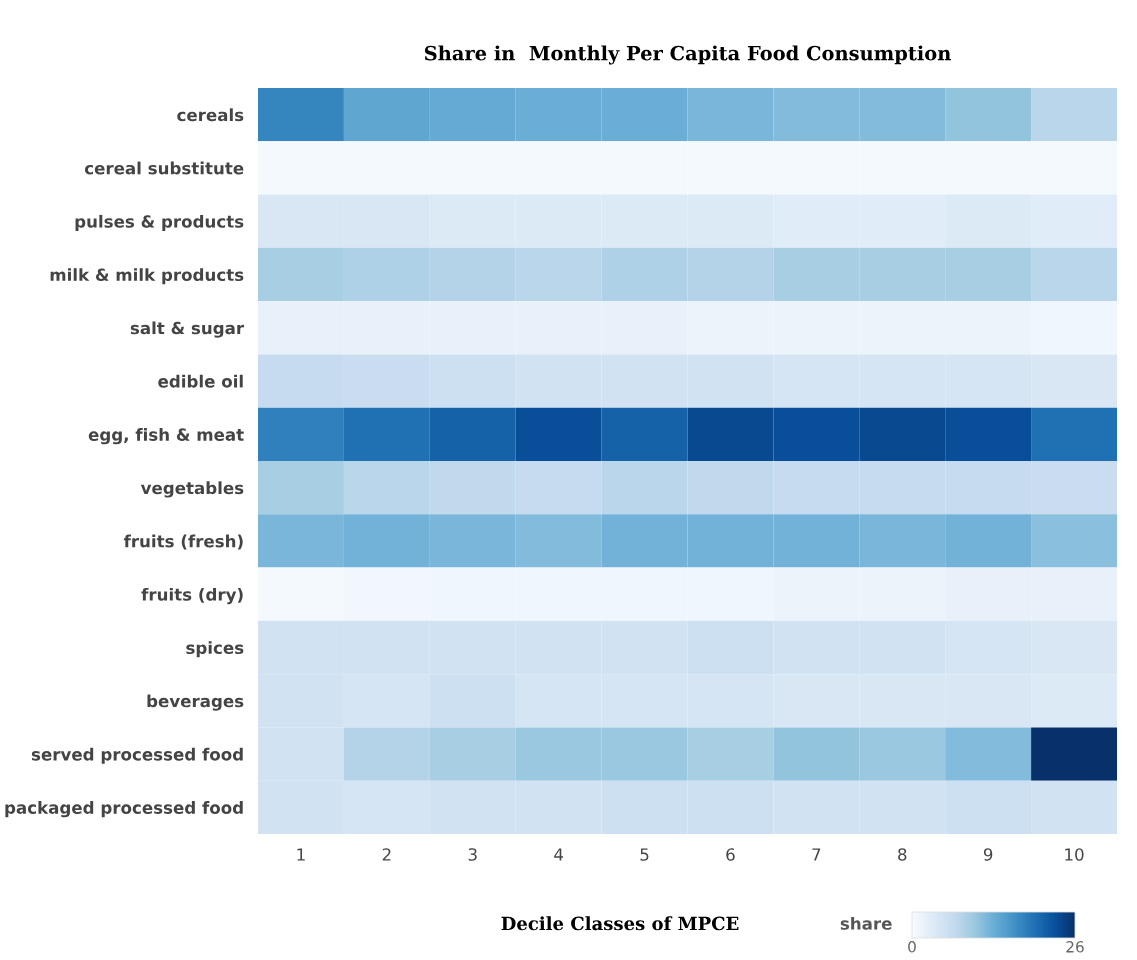 The height and width of the screenshot is (960, 1137). I want to click on x-tick-label: 3, so click(472, 854).